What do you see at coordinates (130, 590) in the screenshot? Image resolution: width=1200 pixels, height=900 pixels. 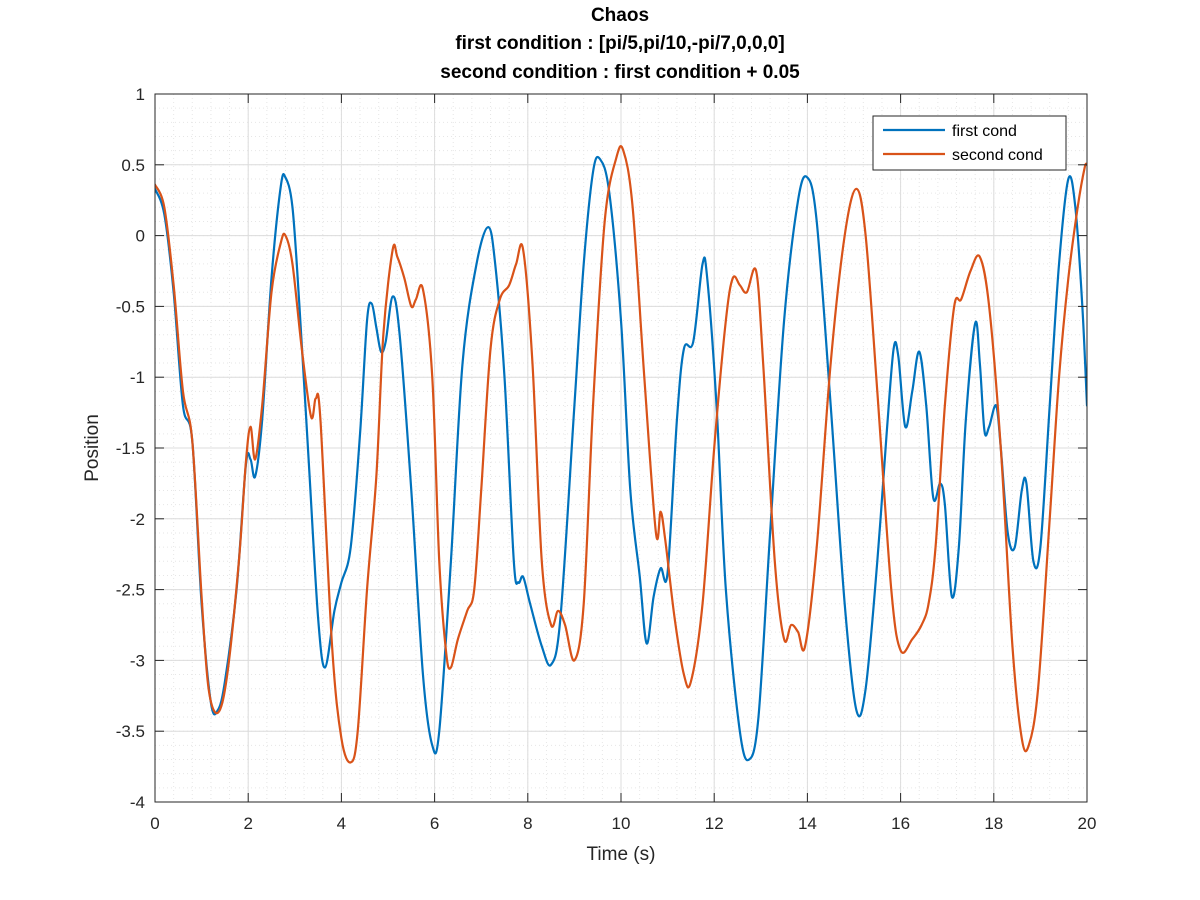 I see `y-tick-label: -2.5` at bounding box center [130, 590].